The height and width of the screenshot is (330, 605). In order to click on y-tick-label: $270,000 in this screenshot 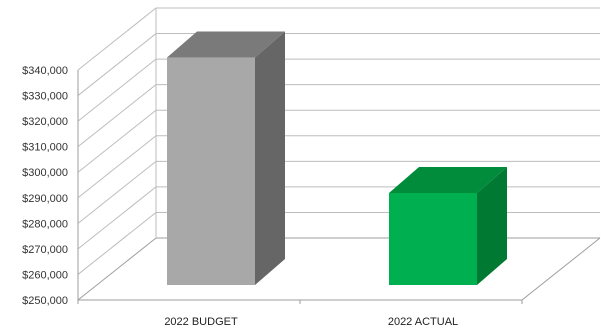, I will do `click(45, 250)`.